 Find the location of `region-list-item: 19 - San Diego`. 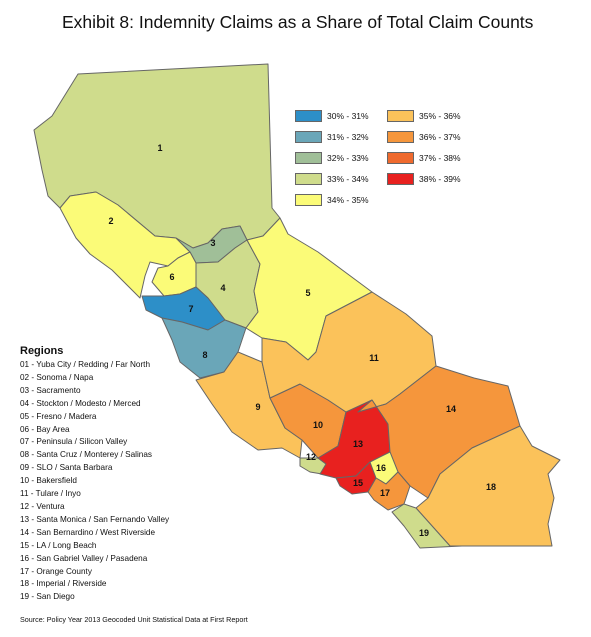

region-list-item: 19 - San Diego is located at coordinates (47, 597).